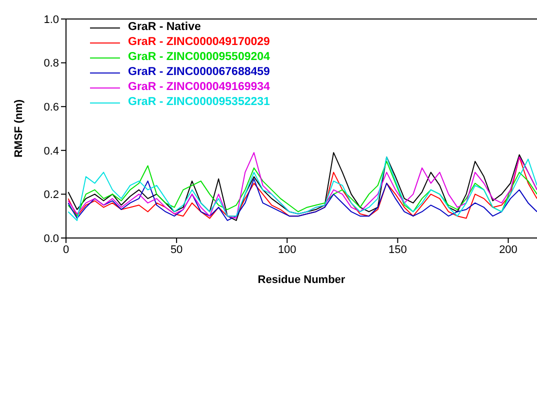  What do you see at coordinates (508, 250) in the screenshot?
I see `x-tick-label: 200` at bounding box center [508, 250].